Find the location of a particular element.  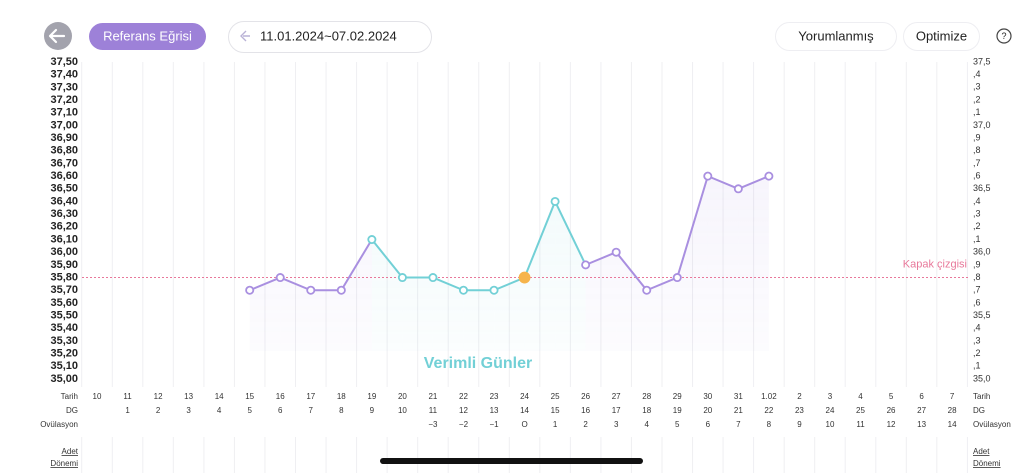

help-icon is located at coordinates (1004, 36).